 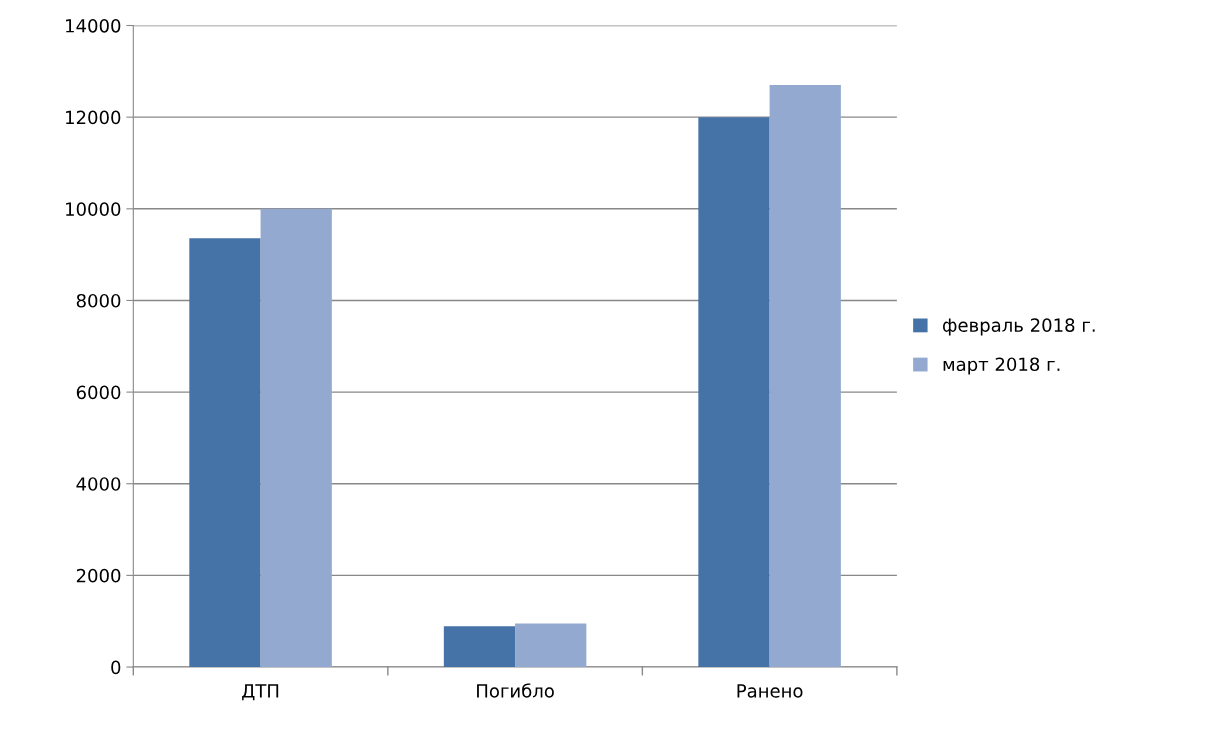 I want to click on y-tick-label: 10000, so click(x=93, y=209).